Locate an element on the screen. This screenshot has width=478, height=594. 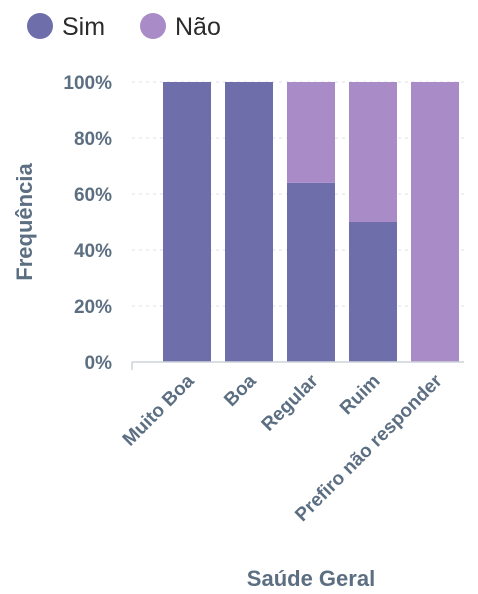
y-tick-label: 20% is located at coordinates (93, 307).